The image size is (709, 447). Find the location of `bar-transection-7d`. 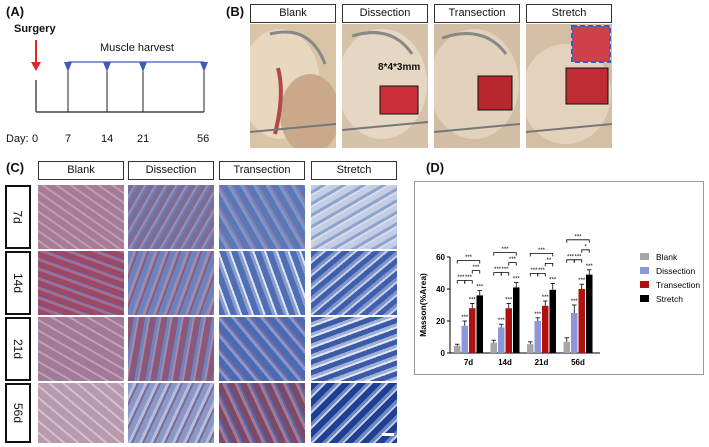

bar-transection-7d is located at coordinates (472, 330).